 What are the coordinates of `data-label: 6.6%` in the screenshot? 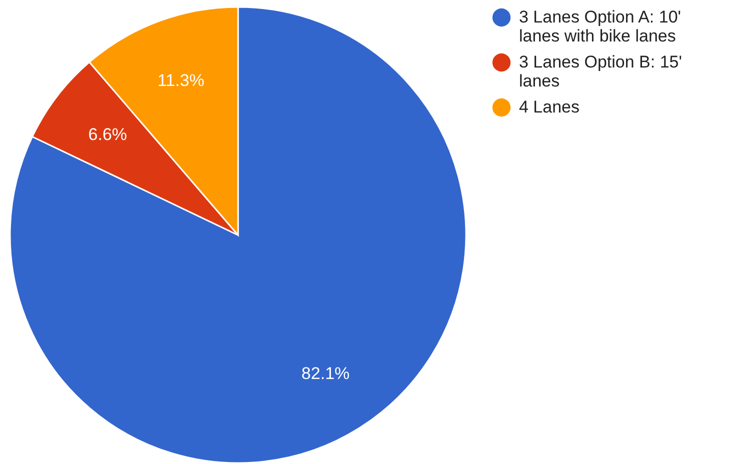 It's located at (108, 134).